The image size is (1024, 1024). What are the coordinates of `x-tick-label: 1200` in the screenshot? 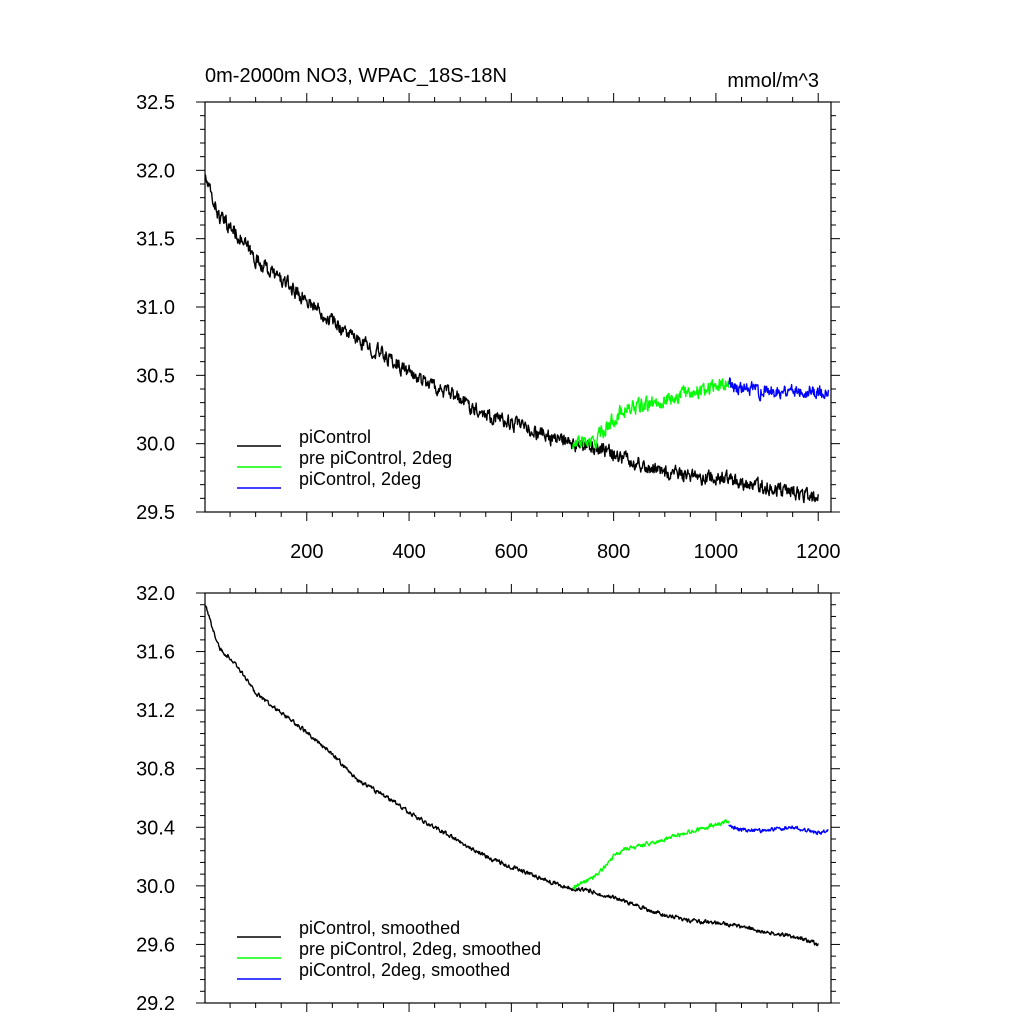 It's located at (818, 552).